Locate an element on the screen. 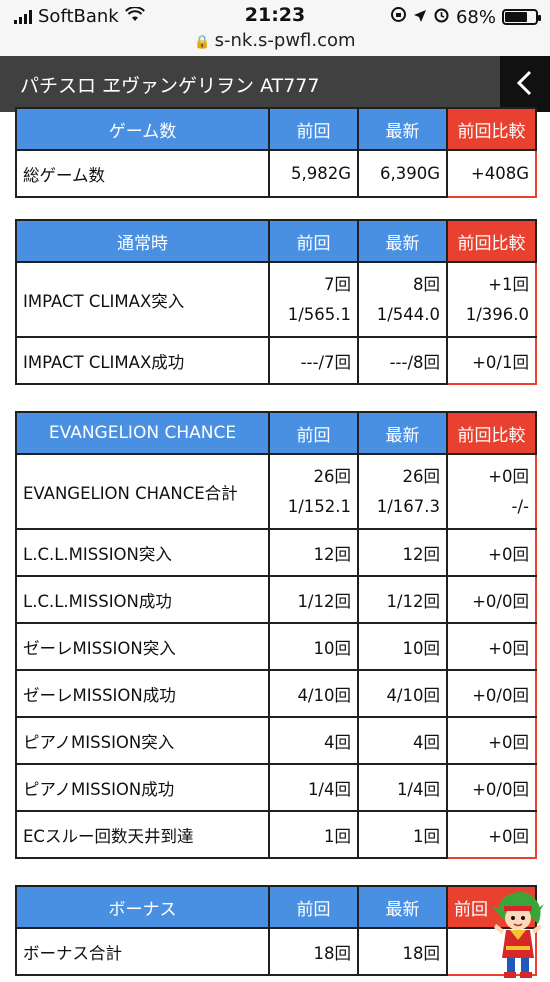 The height and width of the screenshot is (982, 550). cell-latest: 1回 is located at coordinates (402, 834).